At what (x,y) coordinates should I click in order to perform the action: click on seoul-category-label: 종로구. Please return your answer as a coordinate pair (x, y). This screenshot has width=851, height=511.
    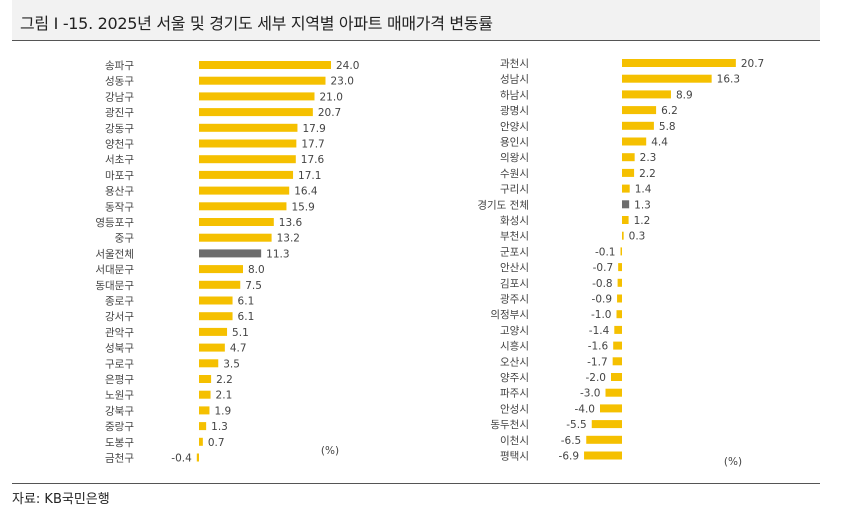
    Looking at the image, I should click on (119, 302).